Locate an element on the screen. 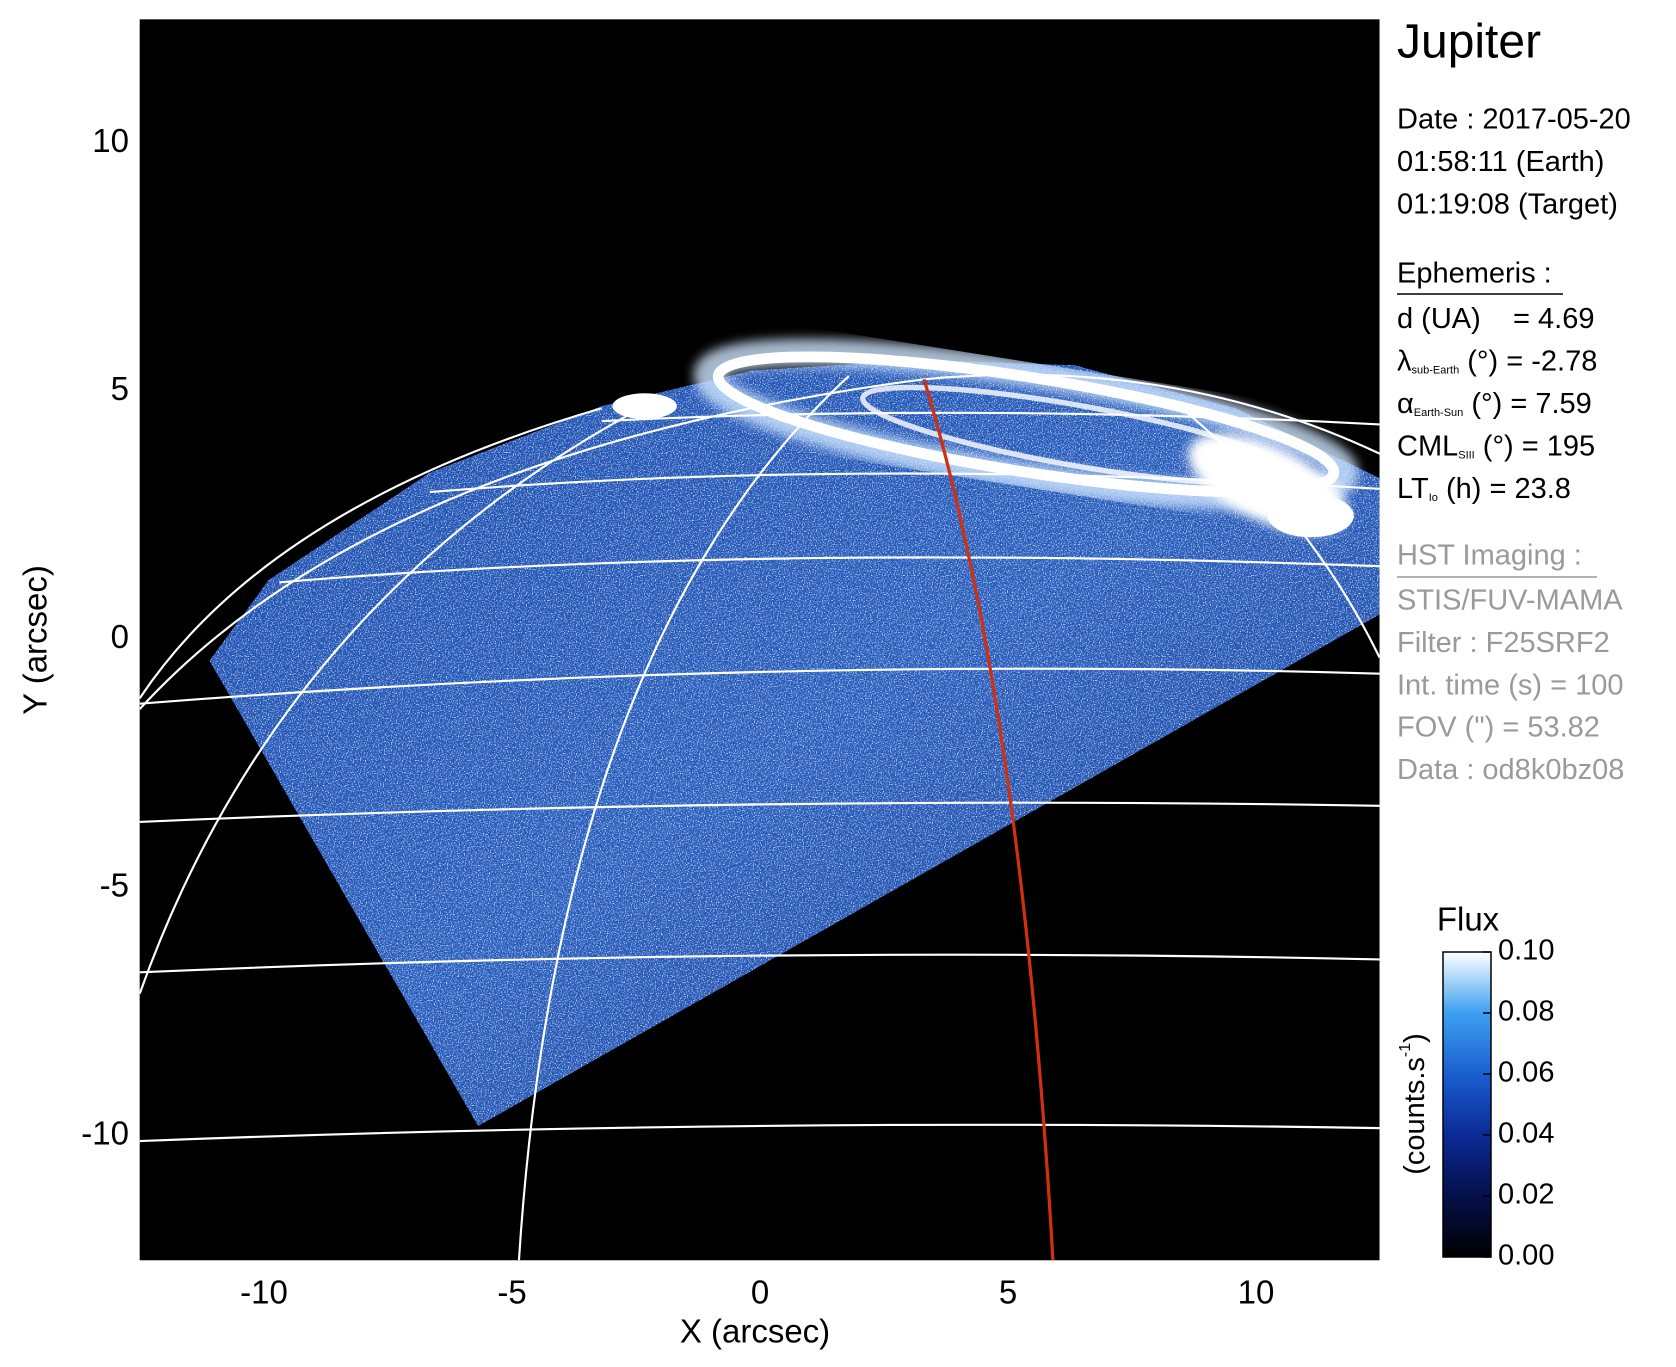 This screenshot has height=1367, width=1676. imaging-line: FOV (") = 53.82 is located at coordinates (1498, 728).